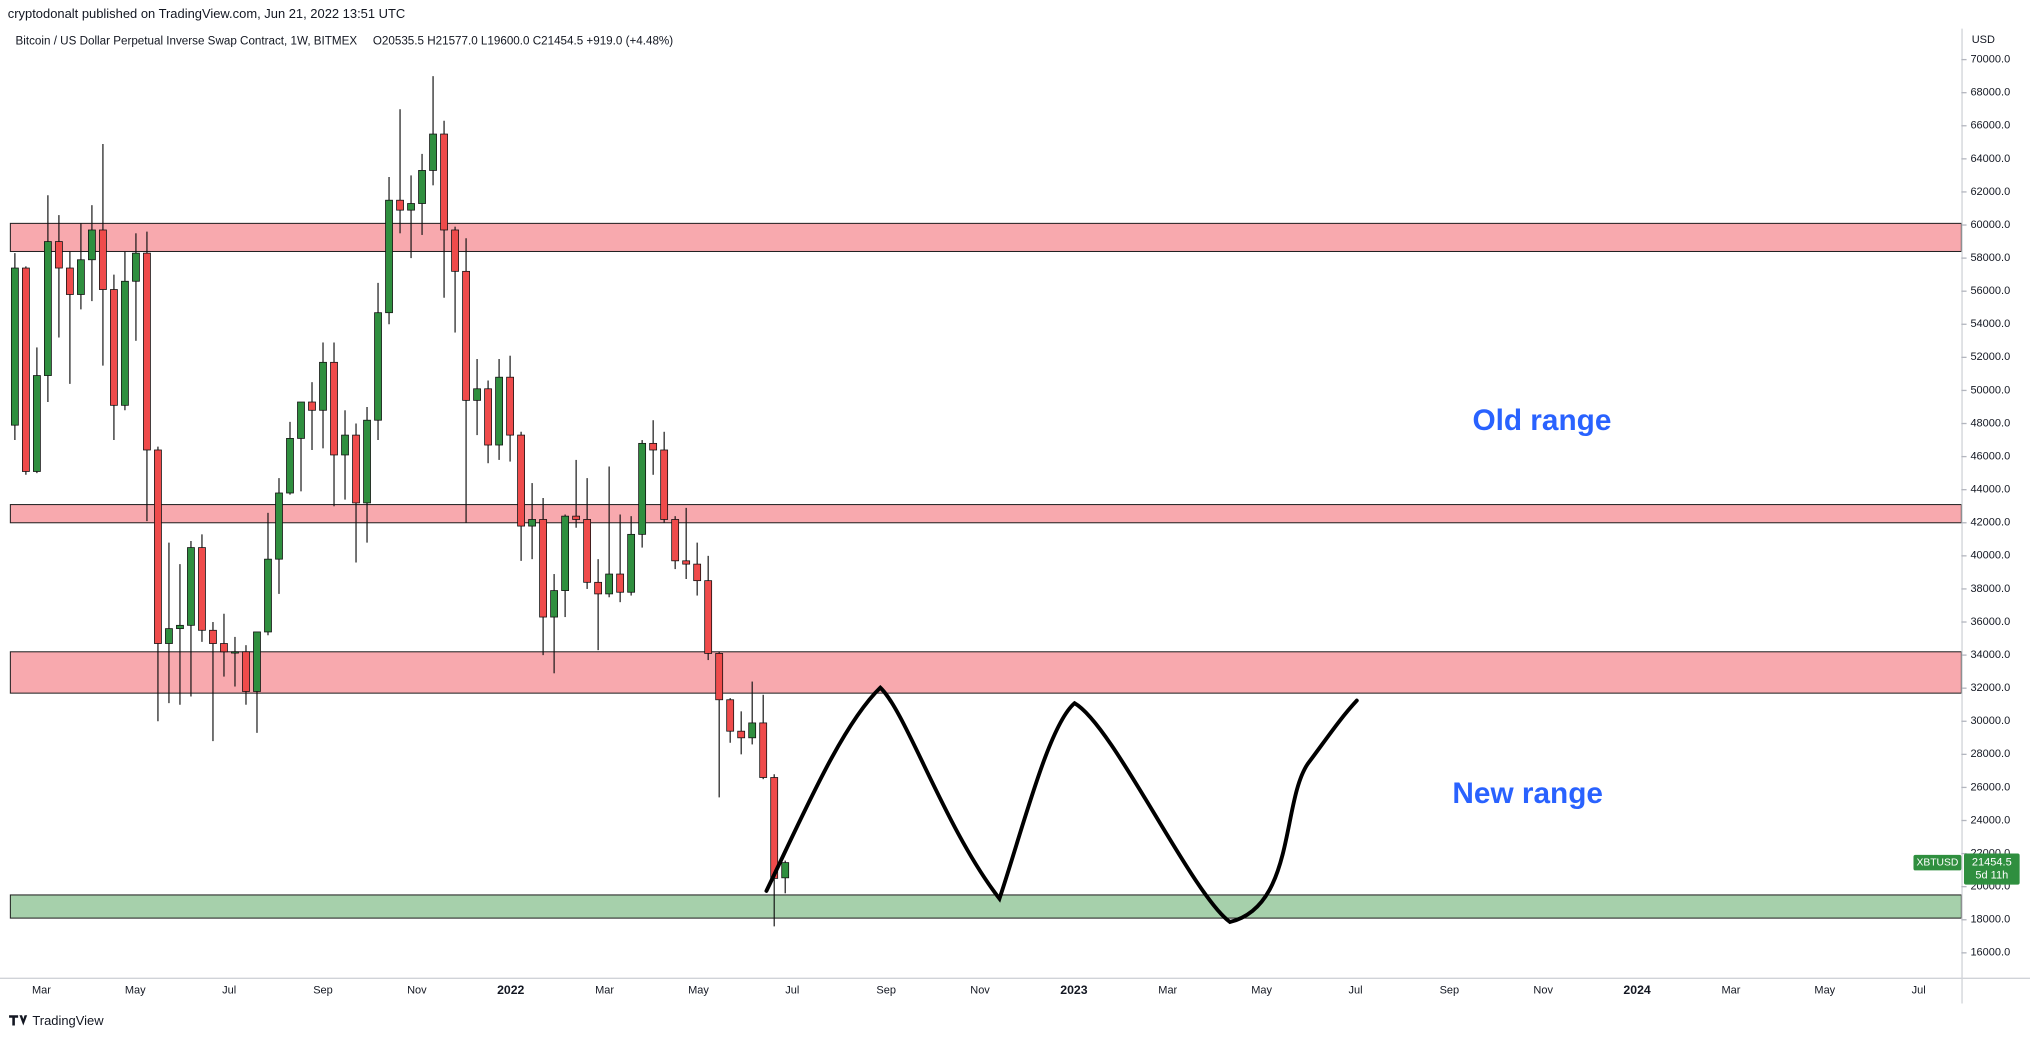  I want to click on y-tick-label: 64000.0, so click(1990, 159).